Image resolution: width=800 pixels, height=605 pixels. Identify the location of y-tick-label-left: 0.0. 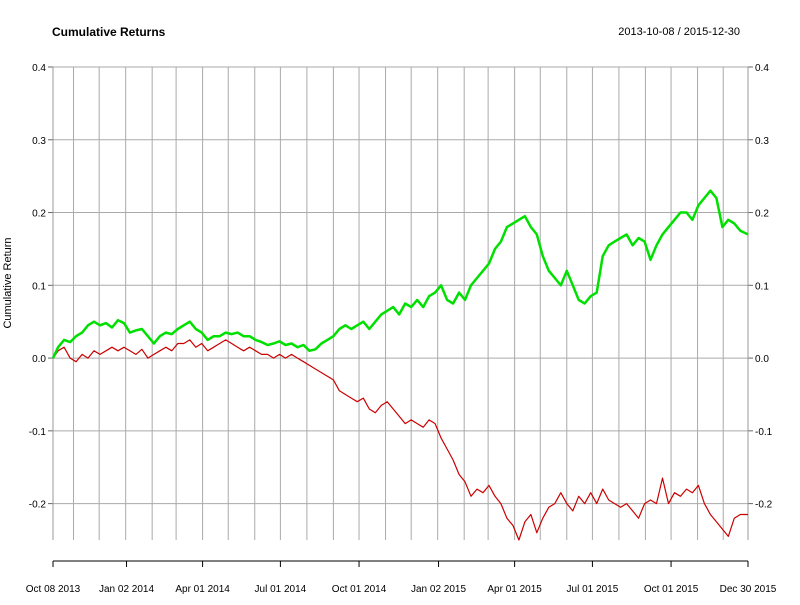
(39, 359).